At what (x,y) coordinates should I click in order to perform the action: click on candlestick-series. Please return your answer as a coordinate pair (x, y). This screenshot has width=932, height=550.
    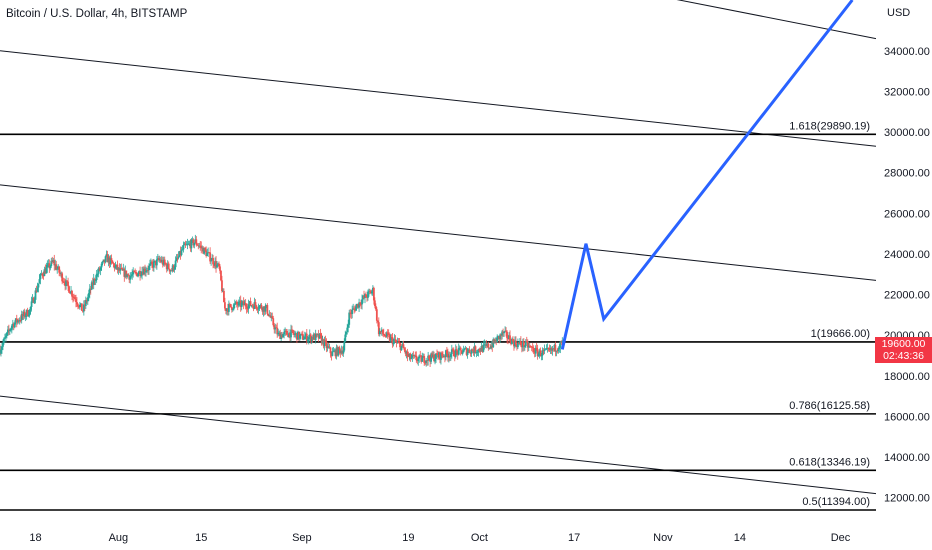
    Looking at the image, I should click on (282, 301).